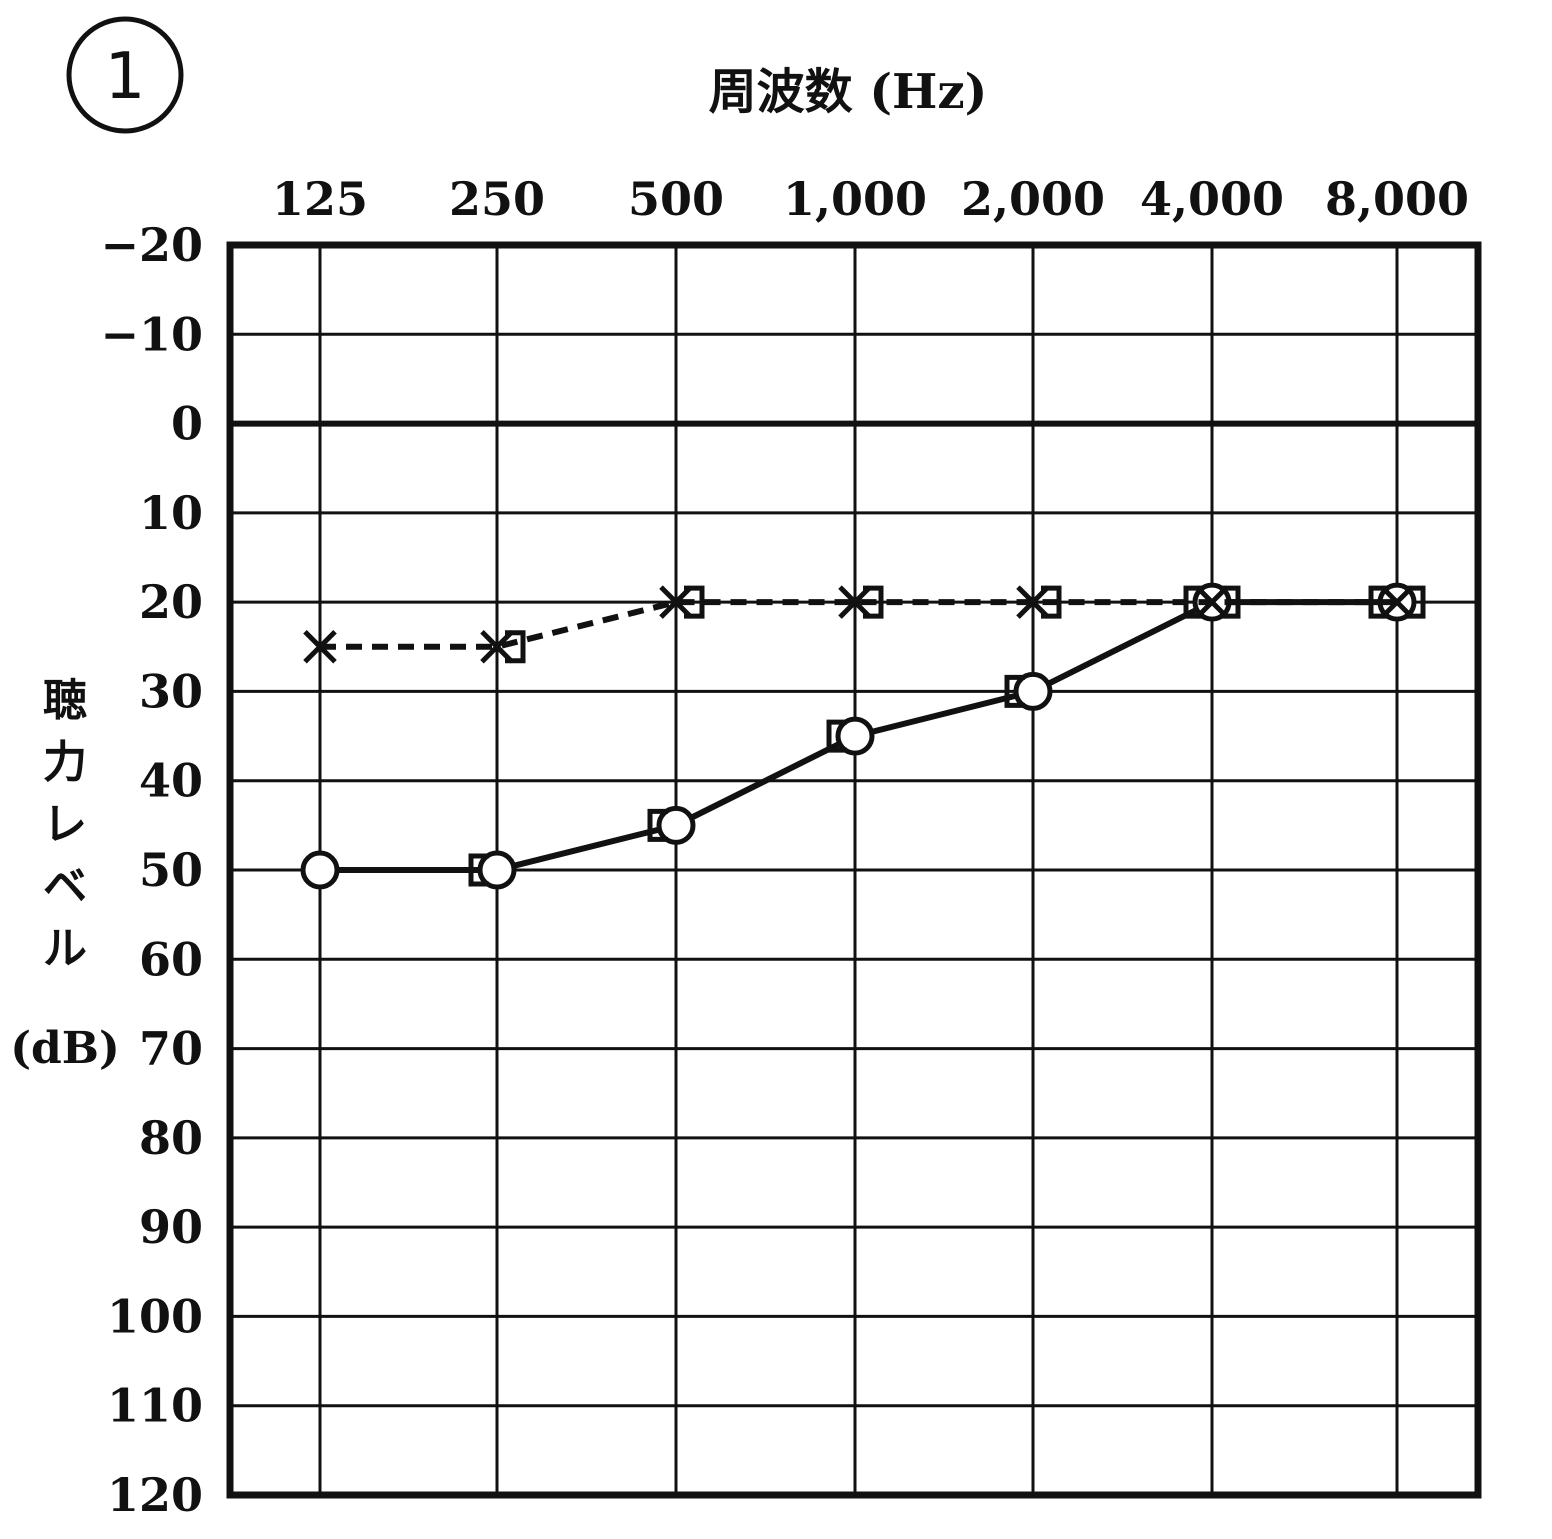 The image size is (1552, 1539). What do you see at coordinates (171, 691) in the screenshot?
I see `y-tick-label: 30` at bounding box center [171, 691].